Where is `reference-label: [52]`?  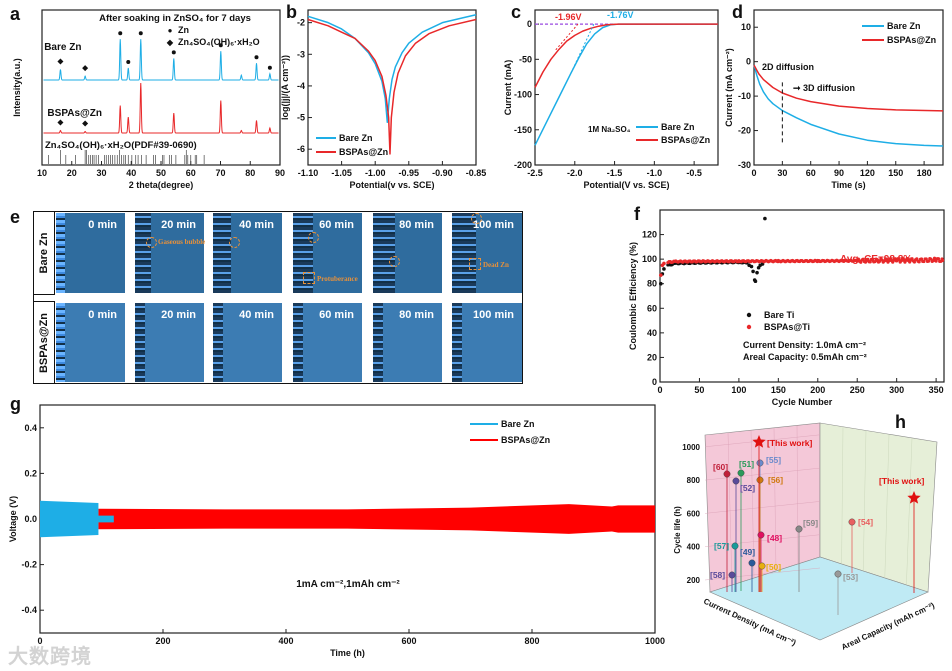 reference-label: [52] is located at coordinates (747, 488).